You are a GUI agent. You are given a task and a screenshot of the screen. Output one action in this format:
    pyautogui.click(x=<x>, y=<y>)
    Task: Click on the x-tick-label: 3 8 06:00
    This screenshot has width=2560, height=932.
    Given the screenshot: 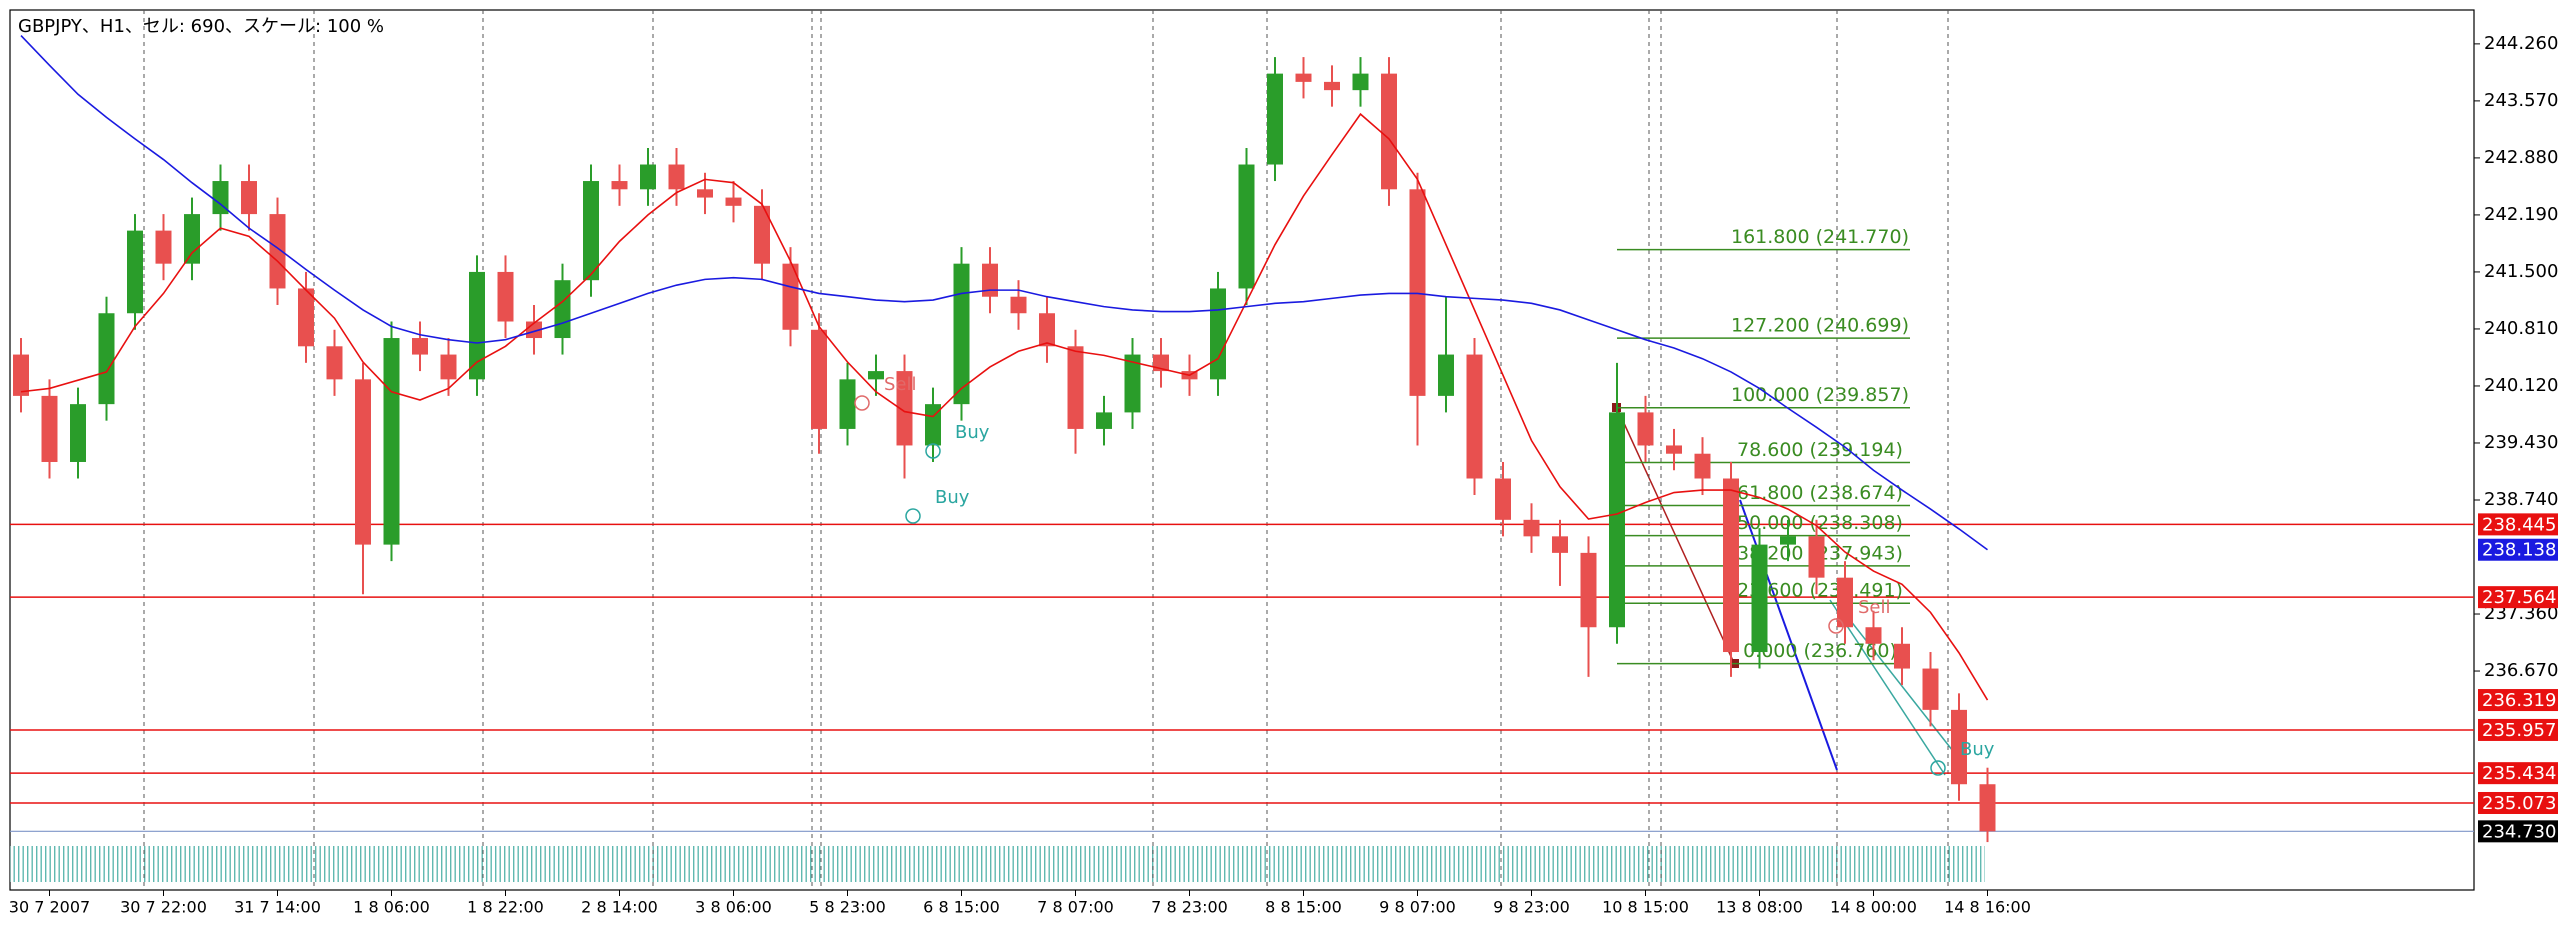 What is the action you would take?
    pyautogui.click(x=733, y=907)
    